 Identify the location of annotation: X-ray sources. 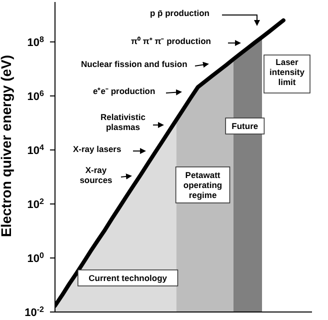
(96, 175).